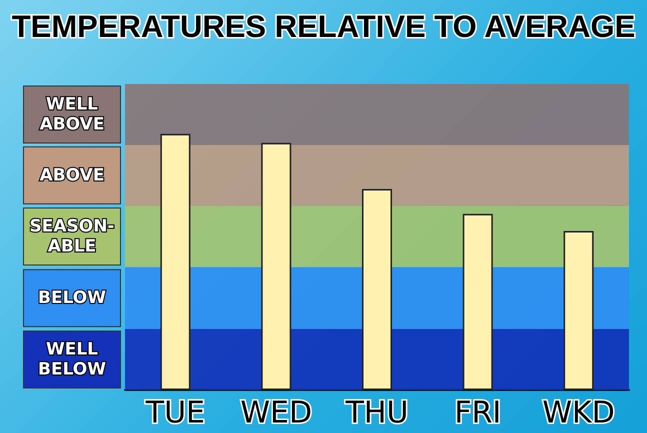 The image size is (647, 433). What do you see at coordinates (376, 413) in the screenshot?
I see `x-tick-label: THU` at bounding box center [376, 413].